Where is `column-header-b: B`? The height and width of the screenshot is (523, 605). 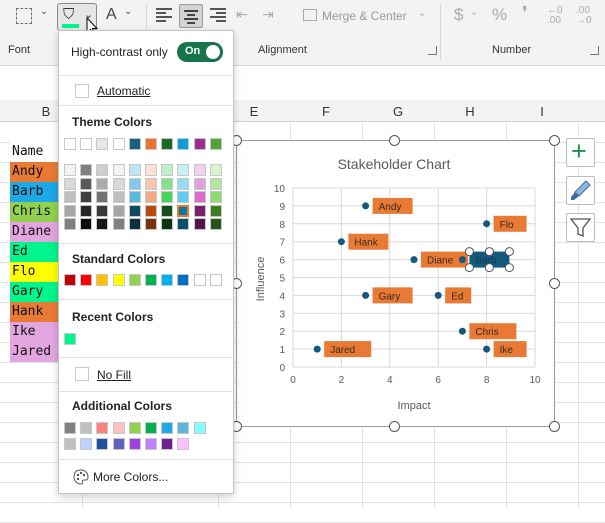
column-header-b: B is located at coordinates (46, 111).